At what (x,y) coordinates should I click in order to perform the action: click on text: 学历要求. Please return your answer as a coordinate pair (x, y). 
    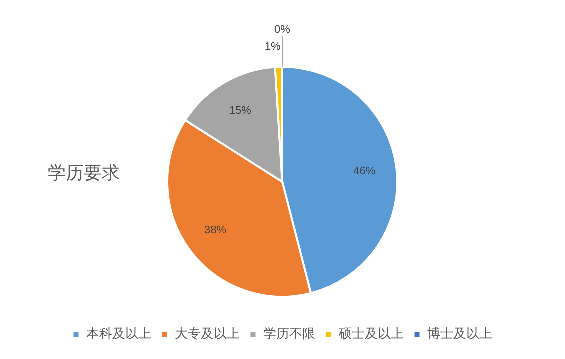
    Looking at the image, I should click on (84, 172).